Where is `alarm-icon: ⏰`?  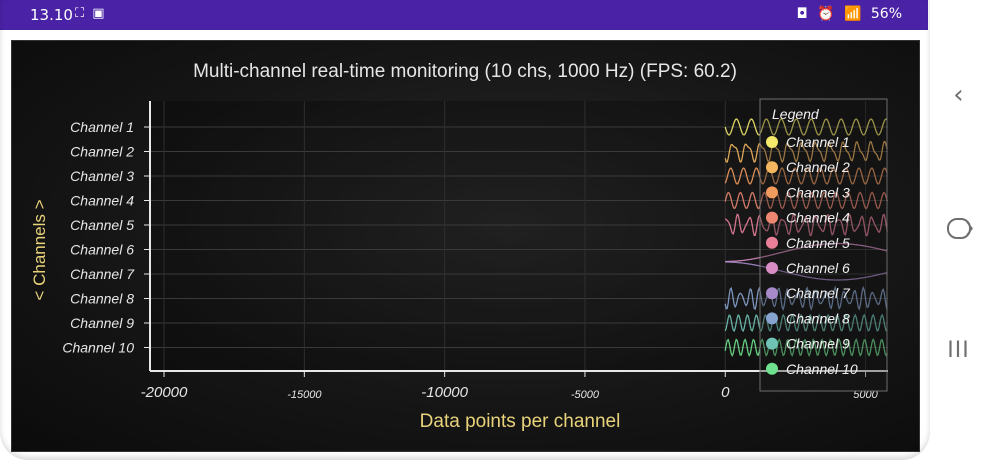 alarm-icon: ⏰ is located at coordinates (826, 14).